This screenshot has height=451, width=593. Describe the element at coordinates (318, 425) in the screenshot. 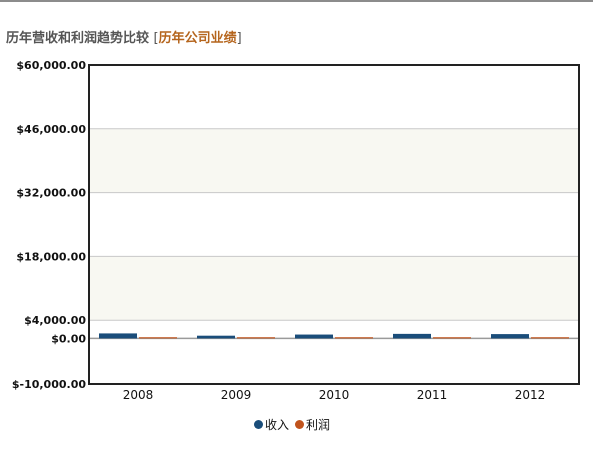

I see `legend-label-profit: 利润` at that location.